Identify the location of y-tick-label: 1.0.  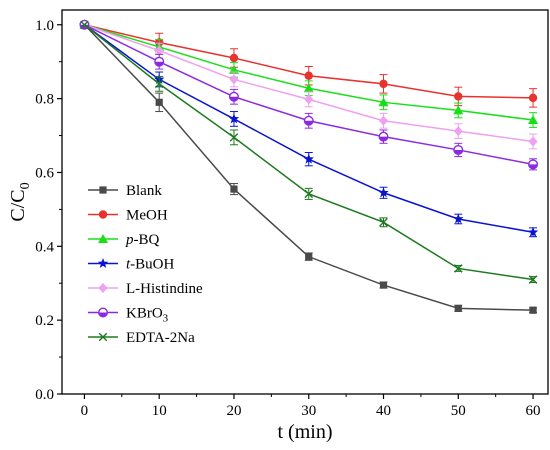
(44, 26).